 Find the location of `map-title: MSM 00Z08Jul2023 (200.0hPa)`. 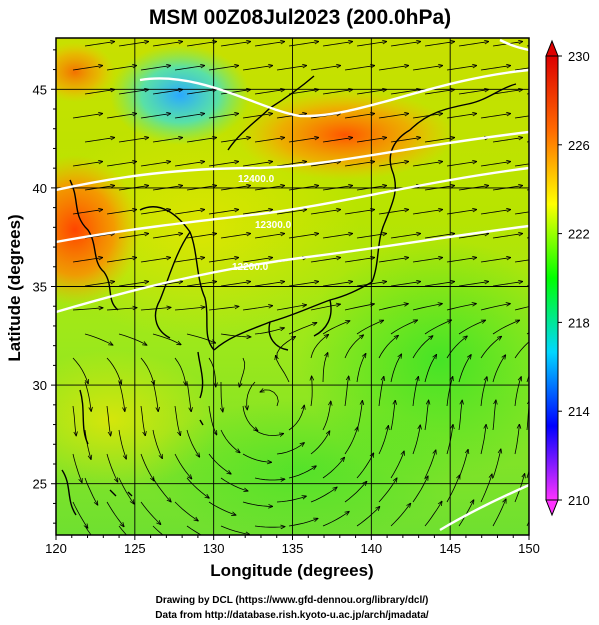

map-title: MSM 00Z08Jul2023 (200.0hPa) is located at coordinates (300, 17).